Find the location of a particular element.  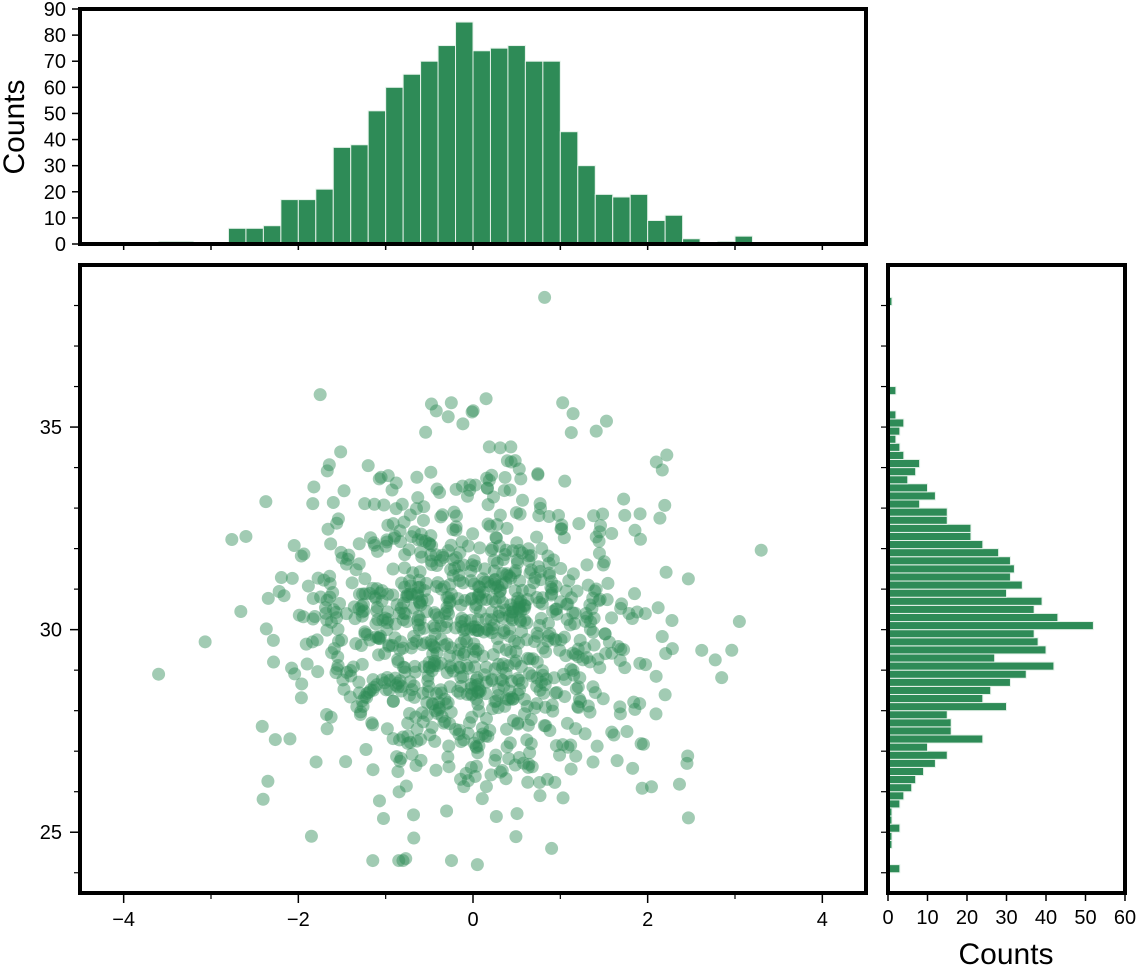

scatter-x-tick-label: 0 is located at coordinates (472, 920).